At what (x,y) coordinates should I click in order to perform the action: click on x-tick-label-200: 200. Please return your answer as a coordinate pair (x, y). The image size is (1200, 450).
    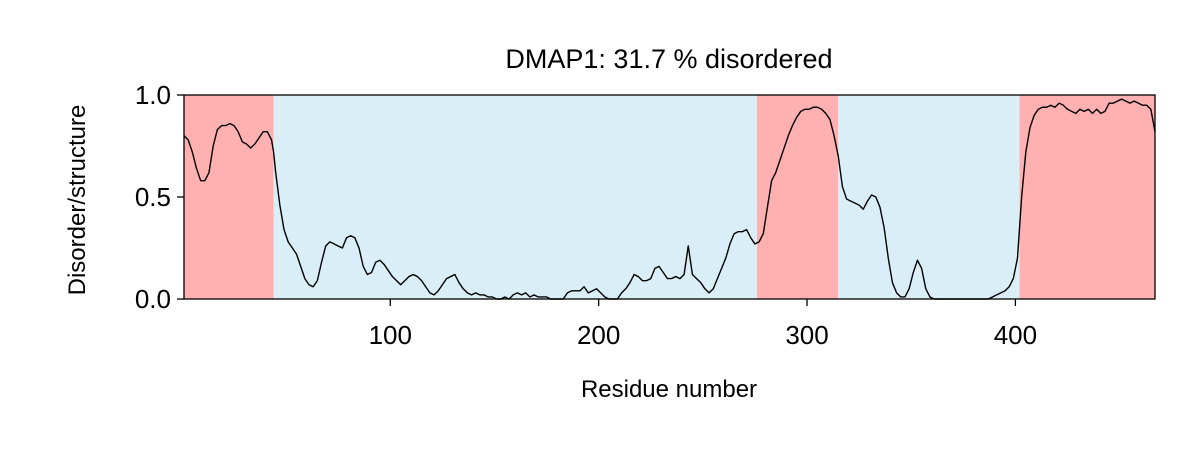
    Looking at the image, I should click on (598, 335).